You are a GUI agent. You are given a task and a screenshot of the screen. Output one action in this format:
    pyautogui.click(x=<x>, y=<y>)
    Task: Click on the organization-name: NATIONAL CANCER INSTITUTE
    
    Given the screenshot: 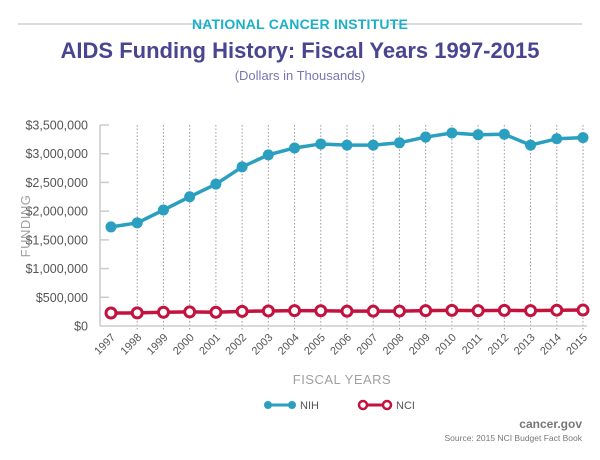 What is the action you would take?
    pyautogui.click(x=300, y=24)
    